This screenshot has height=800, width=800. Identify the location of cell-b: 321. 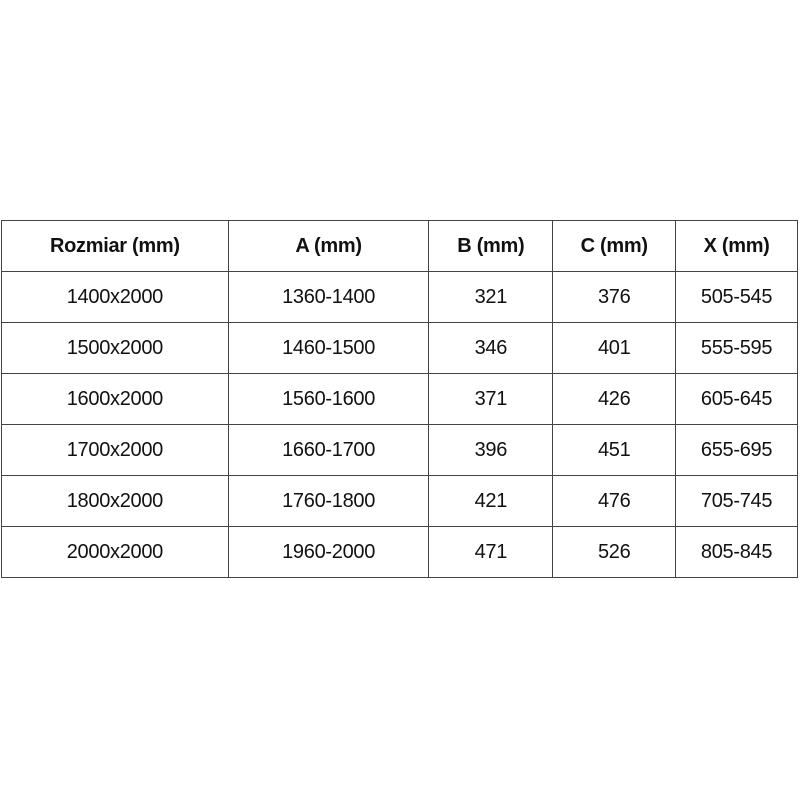
(491, 297).